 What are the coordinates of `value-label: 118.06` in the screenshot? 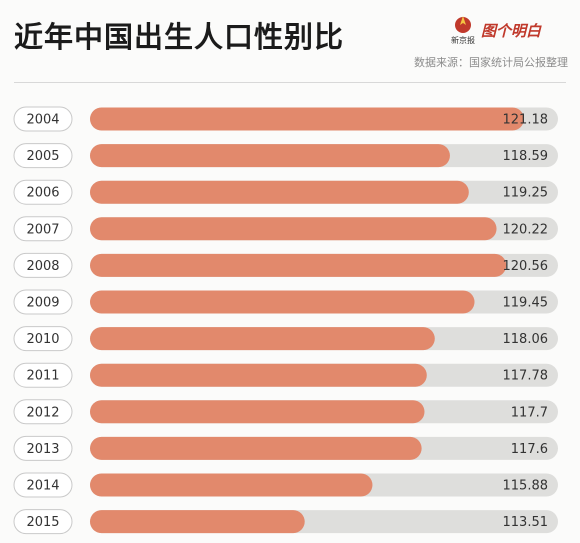 It's located at (526, 339).